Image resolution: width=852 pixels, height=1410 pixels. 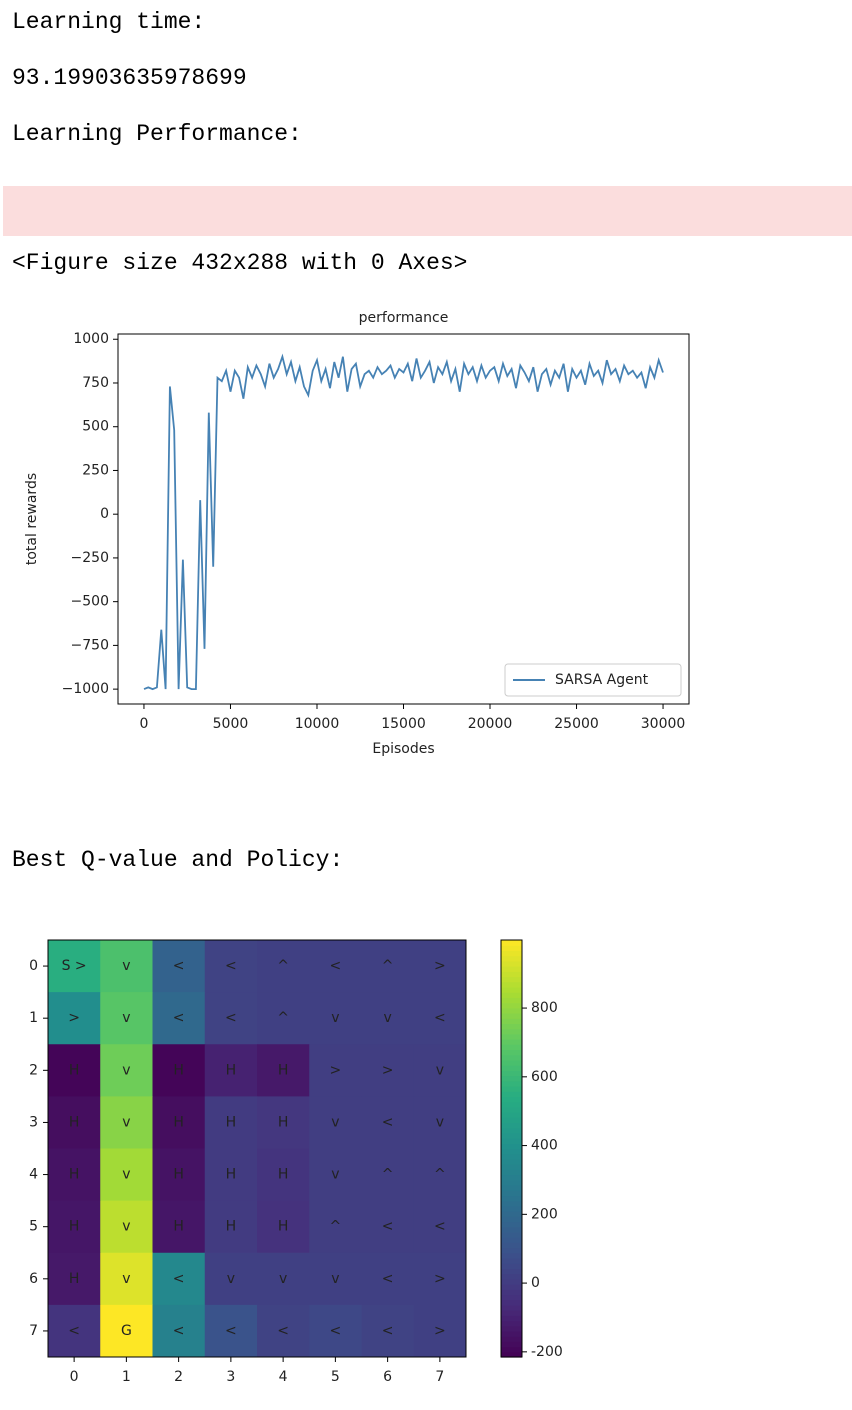 What do you see at coordinates (108, 22) in the screenshot?
I see `learning-time-label: Learning time:` at bounding box center [108, 22].